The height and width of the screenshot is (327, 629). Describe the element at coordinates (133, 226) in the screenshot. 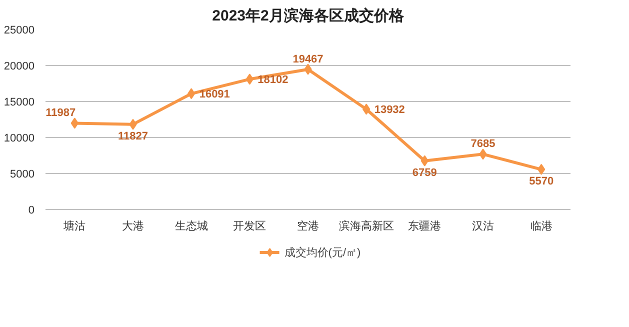

I see `x-tick-label: 大港` at that location.